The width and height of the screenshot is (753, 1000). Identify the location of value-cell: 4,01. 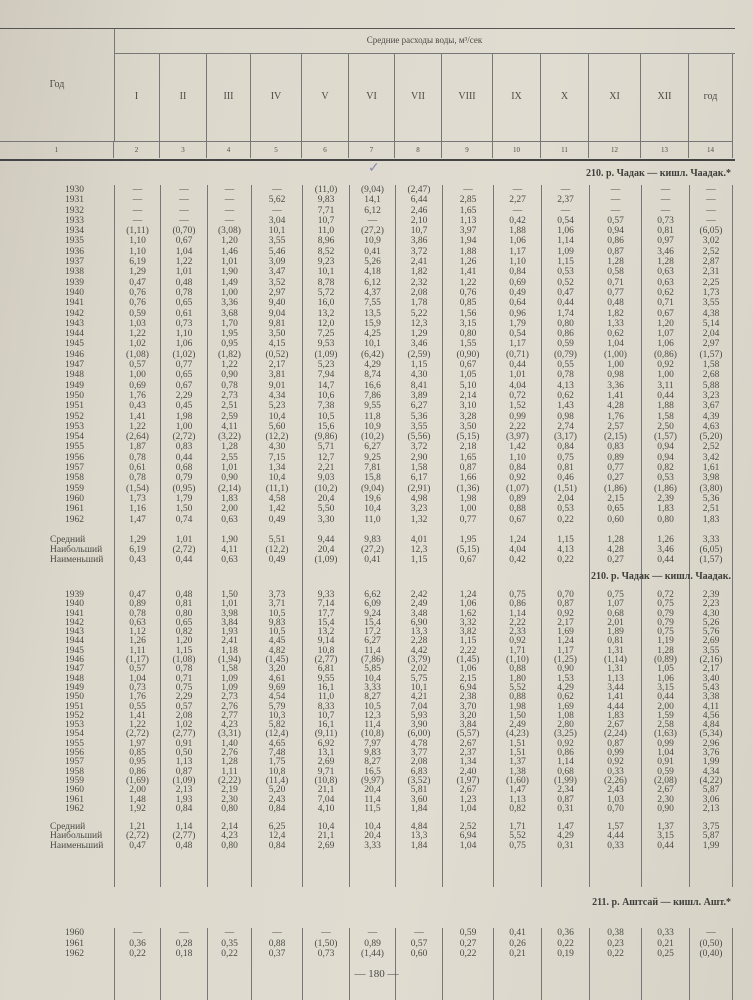
(418, 540).